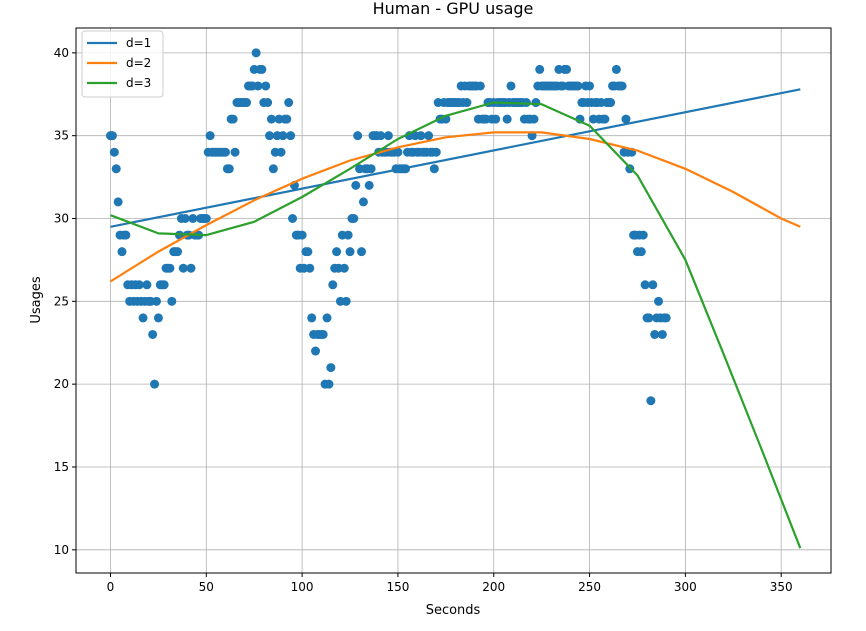 The height and width of the screenshot is (631, 866). What do you see at coordinates (61, 219) in the screenshot?
I see `y-tick-label: 30` at bounding box center [61, 219].